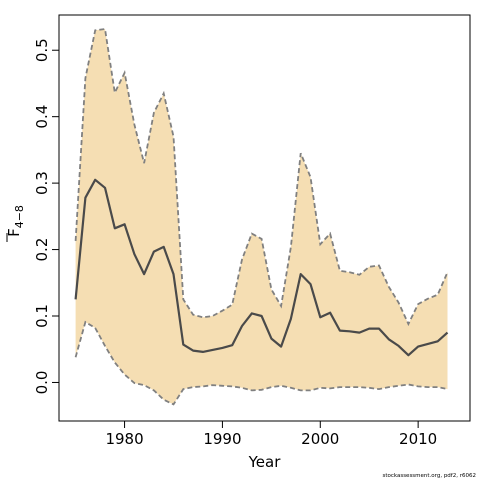  Describe the element at coordinates (271, 434) in the screenshot. I see `x-axis: 1980 1990 2000 2010` at that location.